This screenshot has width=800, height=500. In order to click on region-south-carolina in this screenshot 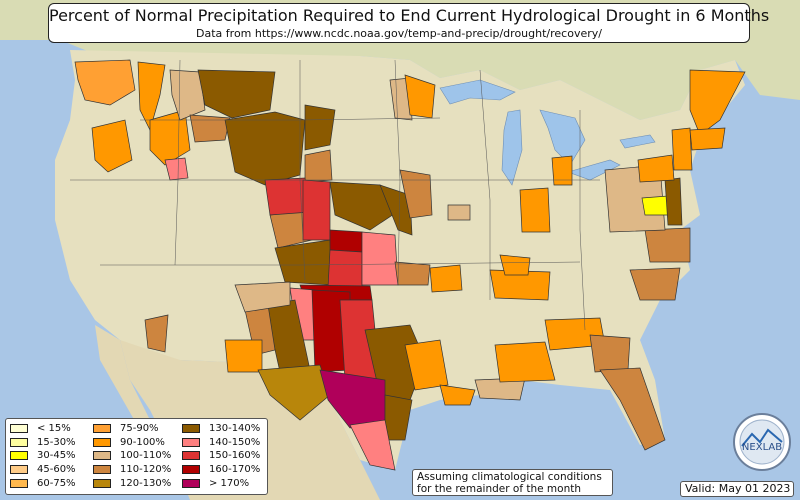, I will do `click(655, 284)`.